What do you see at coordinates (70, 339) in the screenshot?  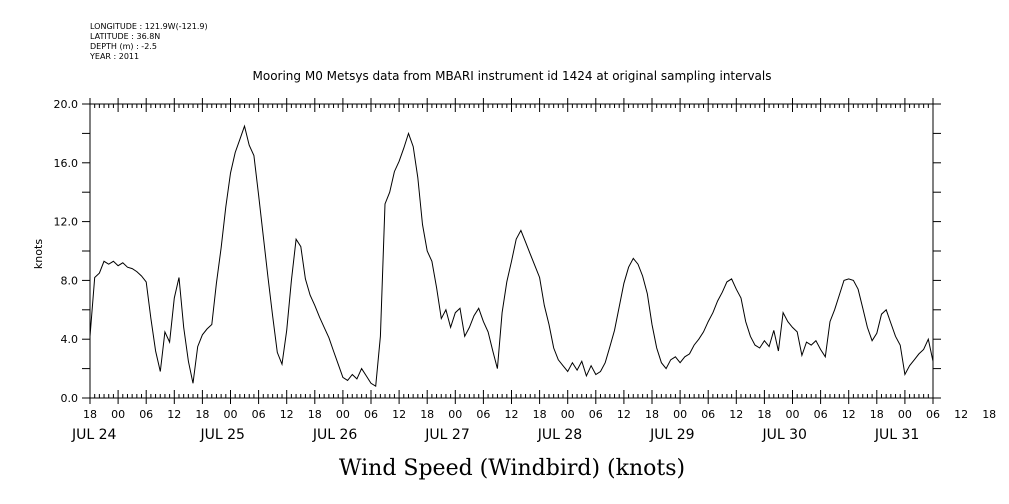 I see `y-tick-label: 4.0` at bounding box center [70, 339].